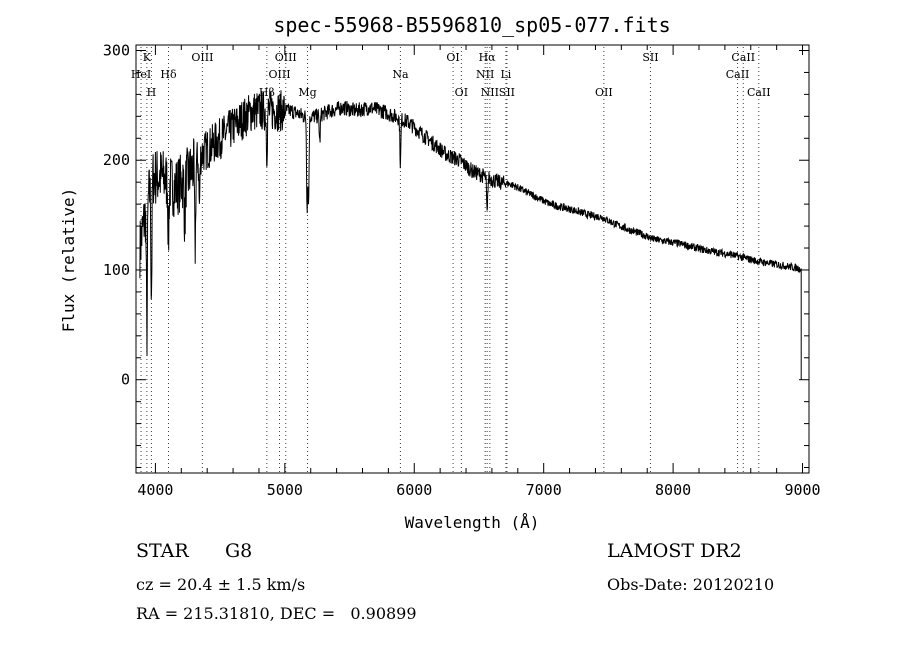 The width and height of the screenshot is (900, 650). Describe the element at coordinates (285, 490) in the screenshot. I see `x-tick-label-1: 5000` at that location.